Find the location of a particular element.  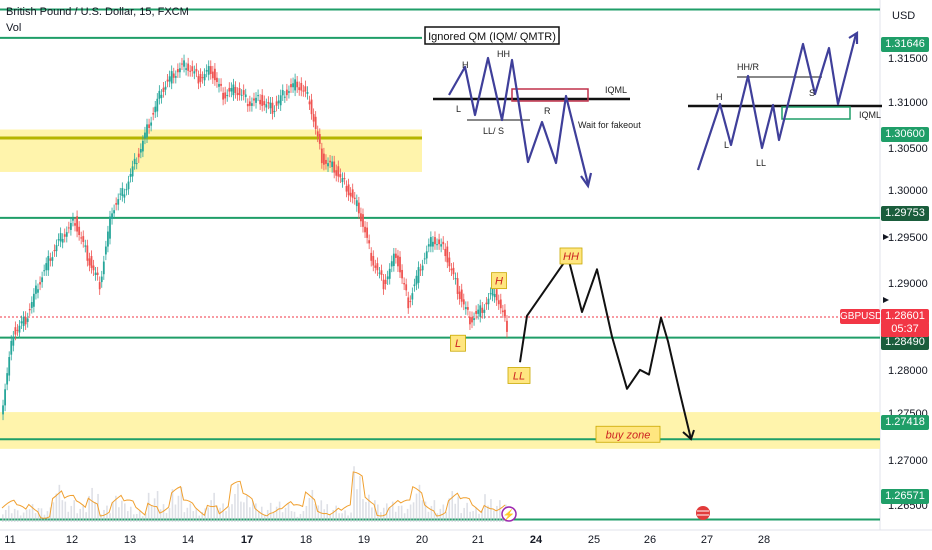

volume-indicator-label: Vol is located at coordinates (14, 28).